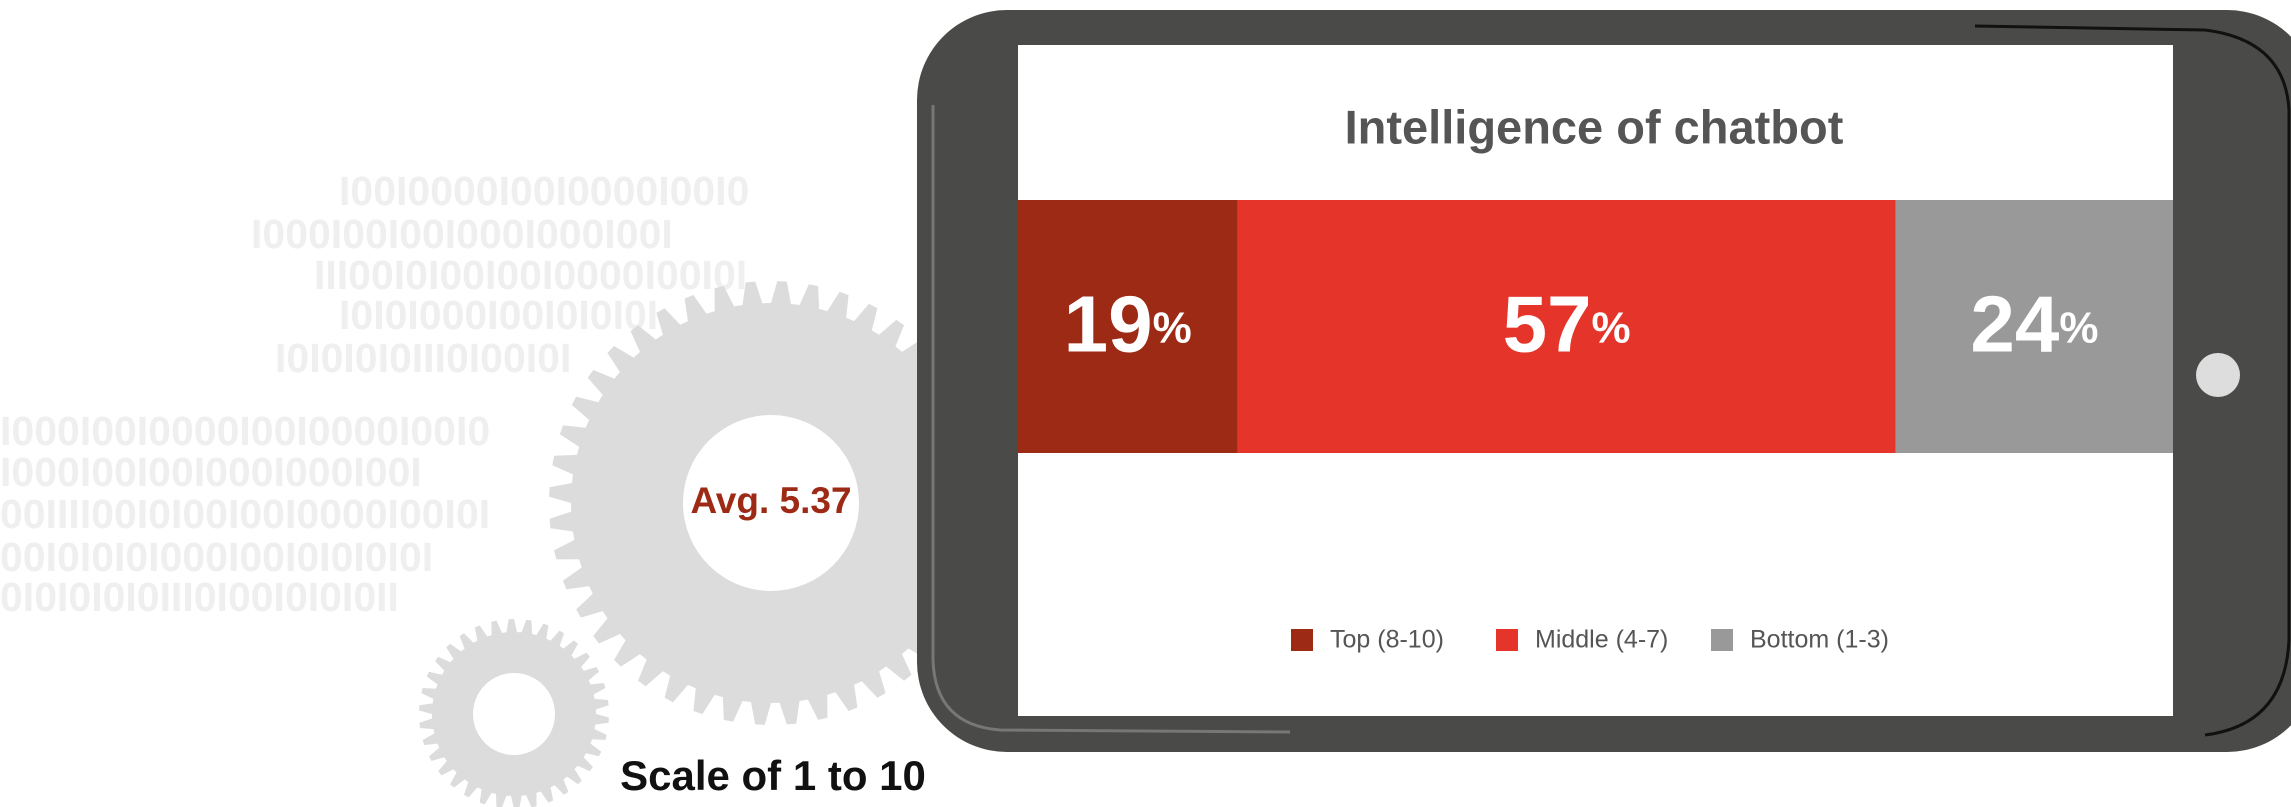  Describe the element at coordinates (1601, 640) in the screenshot. I see `legend-label: Middle (4-7)` at that location.